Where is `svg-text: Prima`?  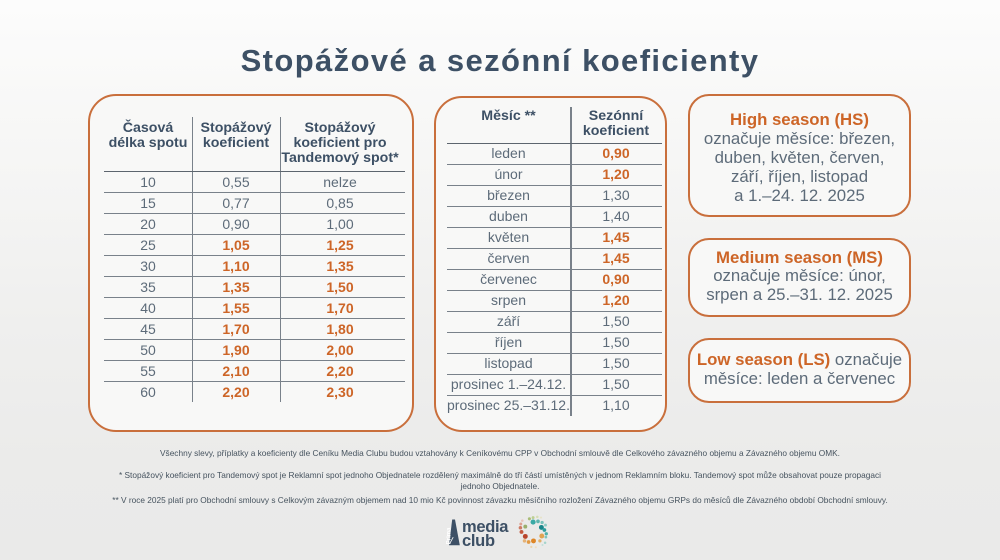 svg-text: Prima is located at coordinates (450, 535).